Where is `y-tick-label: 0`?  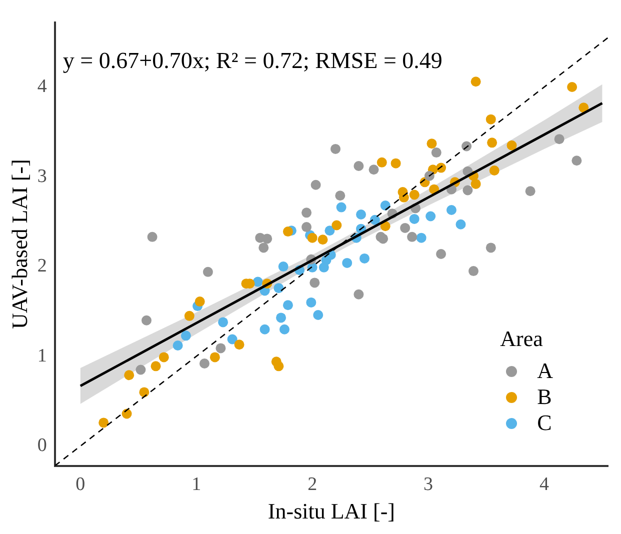
y-tick-label: 0 is located at coordinates (42, 445).